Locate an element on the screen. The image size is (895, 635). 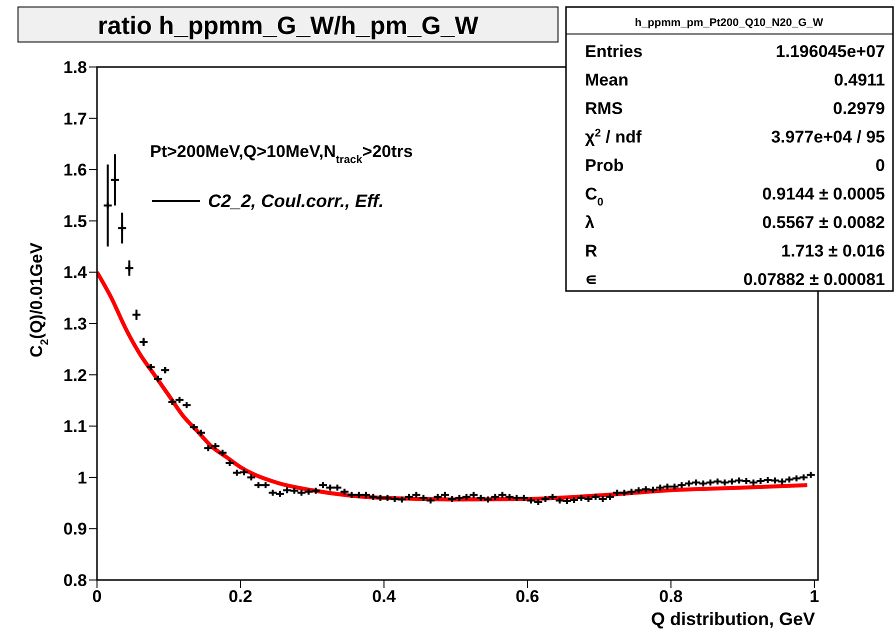
text: χ$^{2}$ / ndf 3.977e+04 / 95 is located at coordinates (735, 137).